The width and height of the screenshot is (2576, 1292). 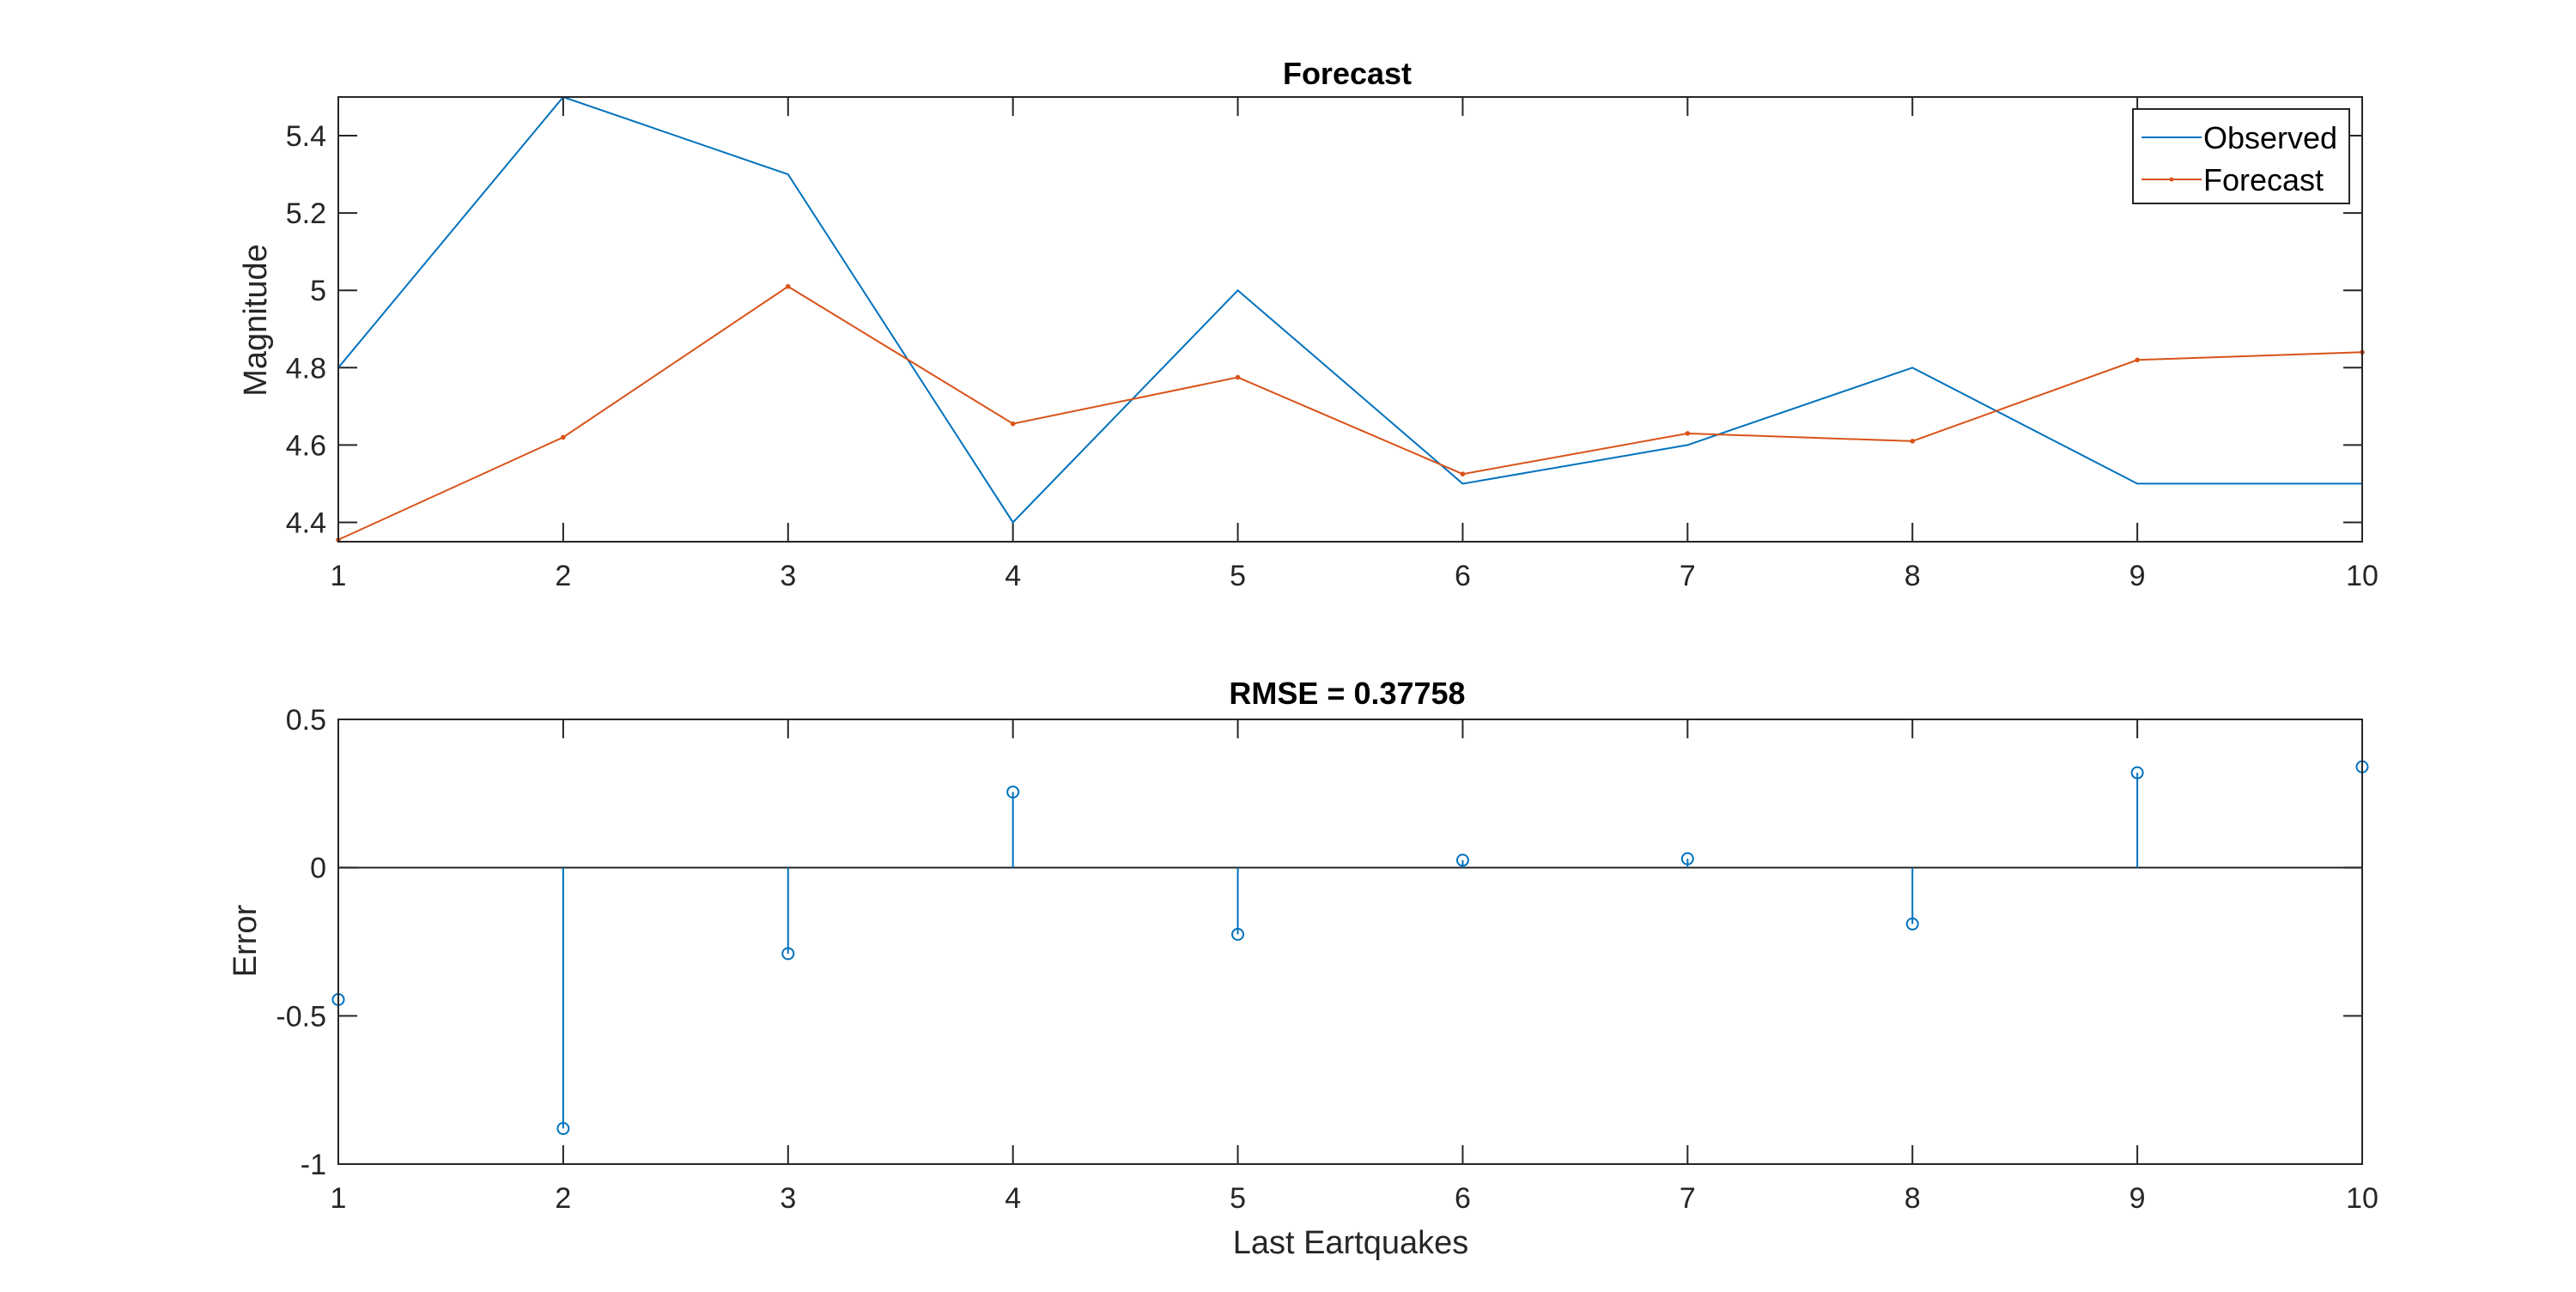 I want to click on error-x-tick-label: 10, so click(x=2362, y=1198).